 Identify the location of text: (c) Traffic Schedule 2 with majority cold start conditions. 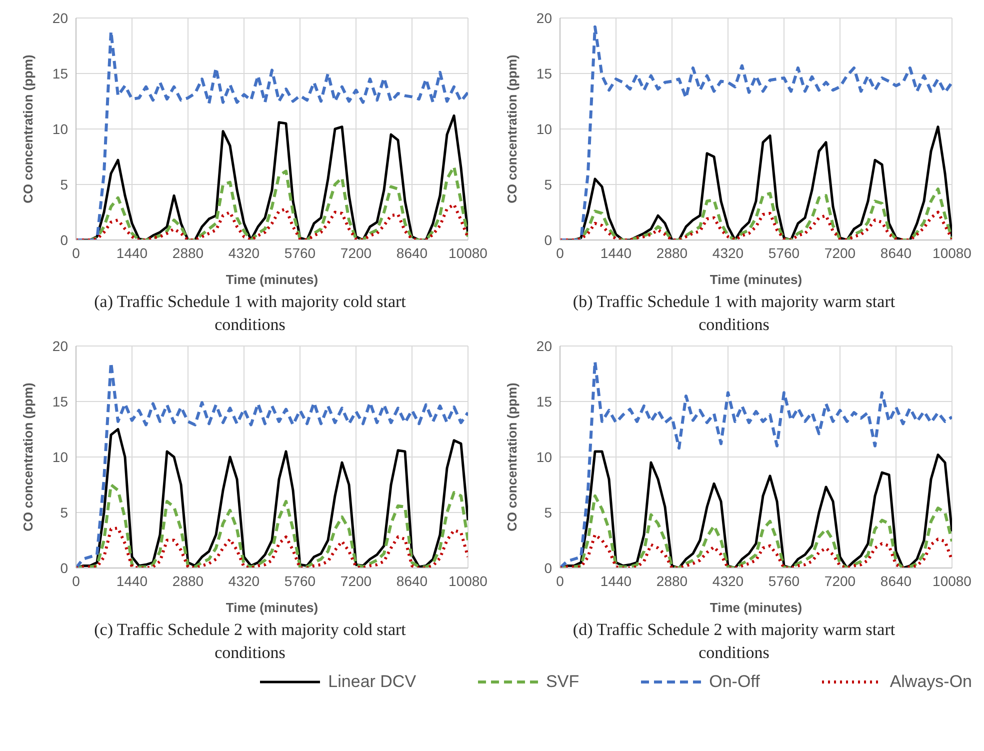
(250, 641).